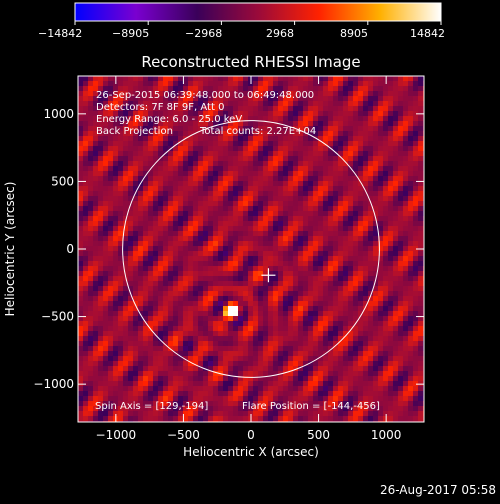  I want to click on annotation-detectors: Detectors: 7F 8F 9F, Att 0, so click(160, 107).